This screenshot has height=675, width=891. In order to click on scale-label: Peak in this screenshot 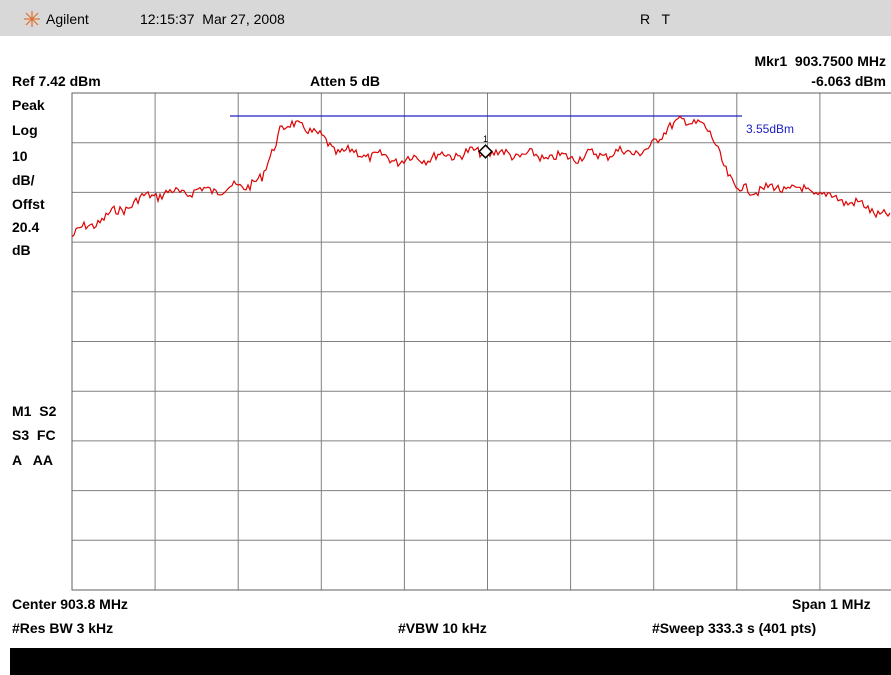, I will do `click(28, 105)`.